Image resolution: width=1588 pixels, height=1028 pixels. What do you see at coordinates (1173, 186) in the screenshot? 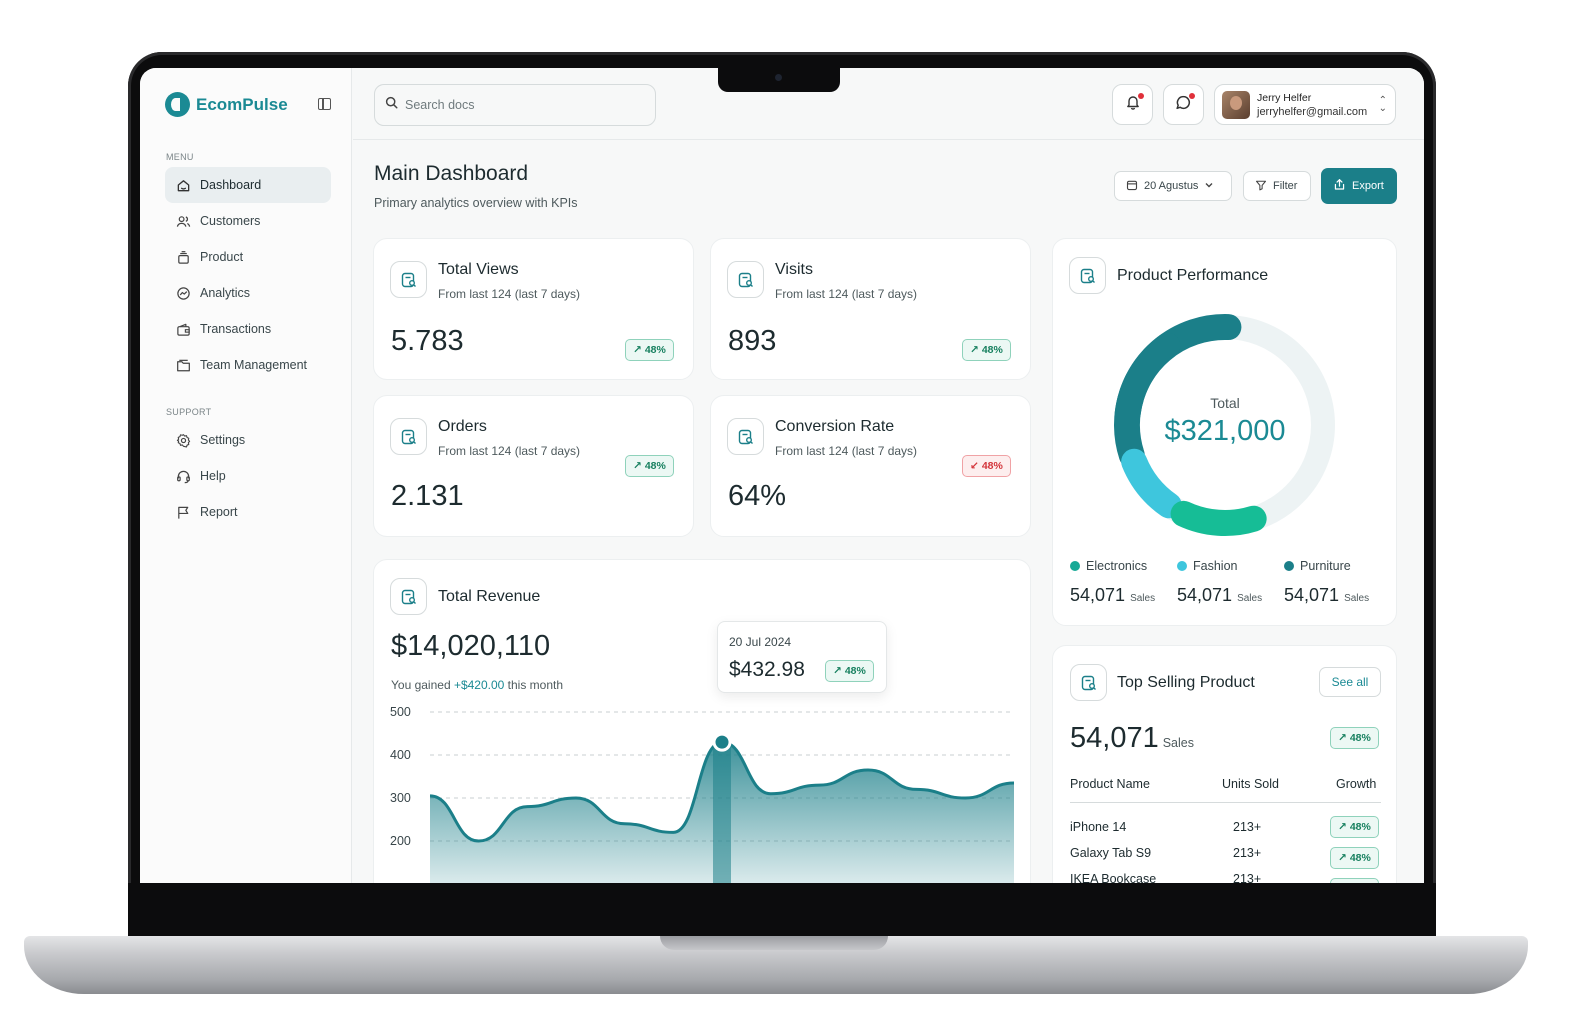
I see `date-picker-button: 20 Agustus` at bounding box center [1173, 186].